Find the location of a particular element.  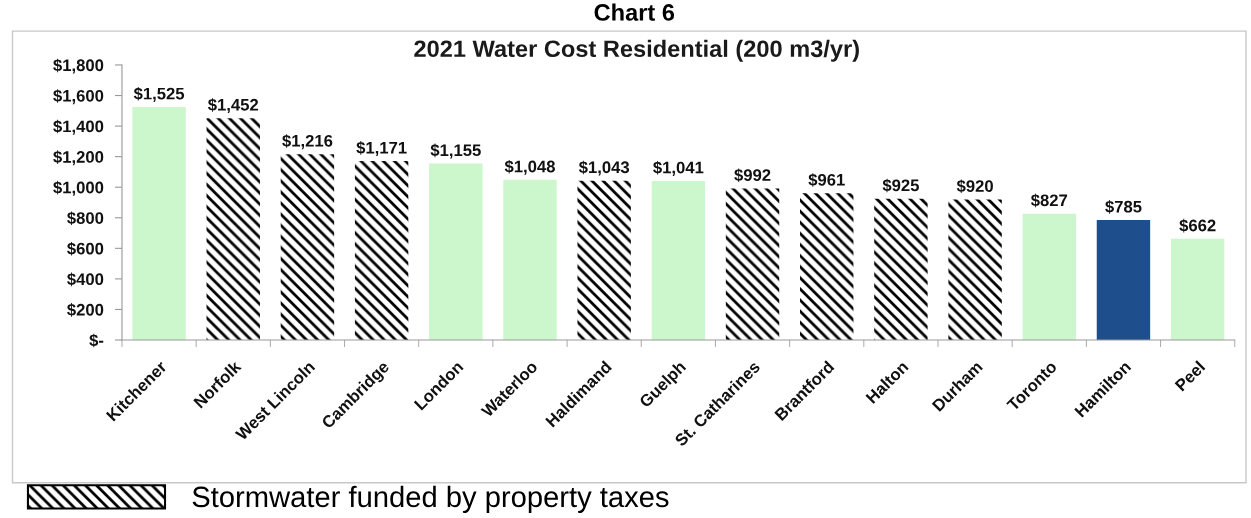

chart-subtitle: 2021 Water Cost Residential (200 m3/yr) is located at coordinates (636, 50).